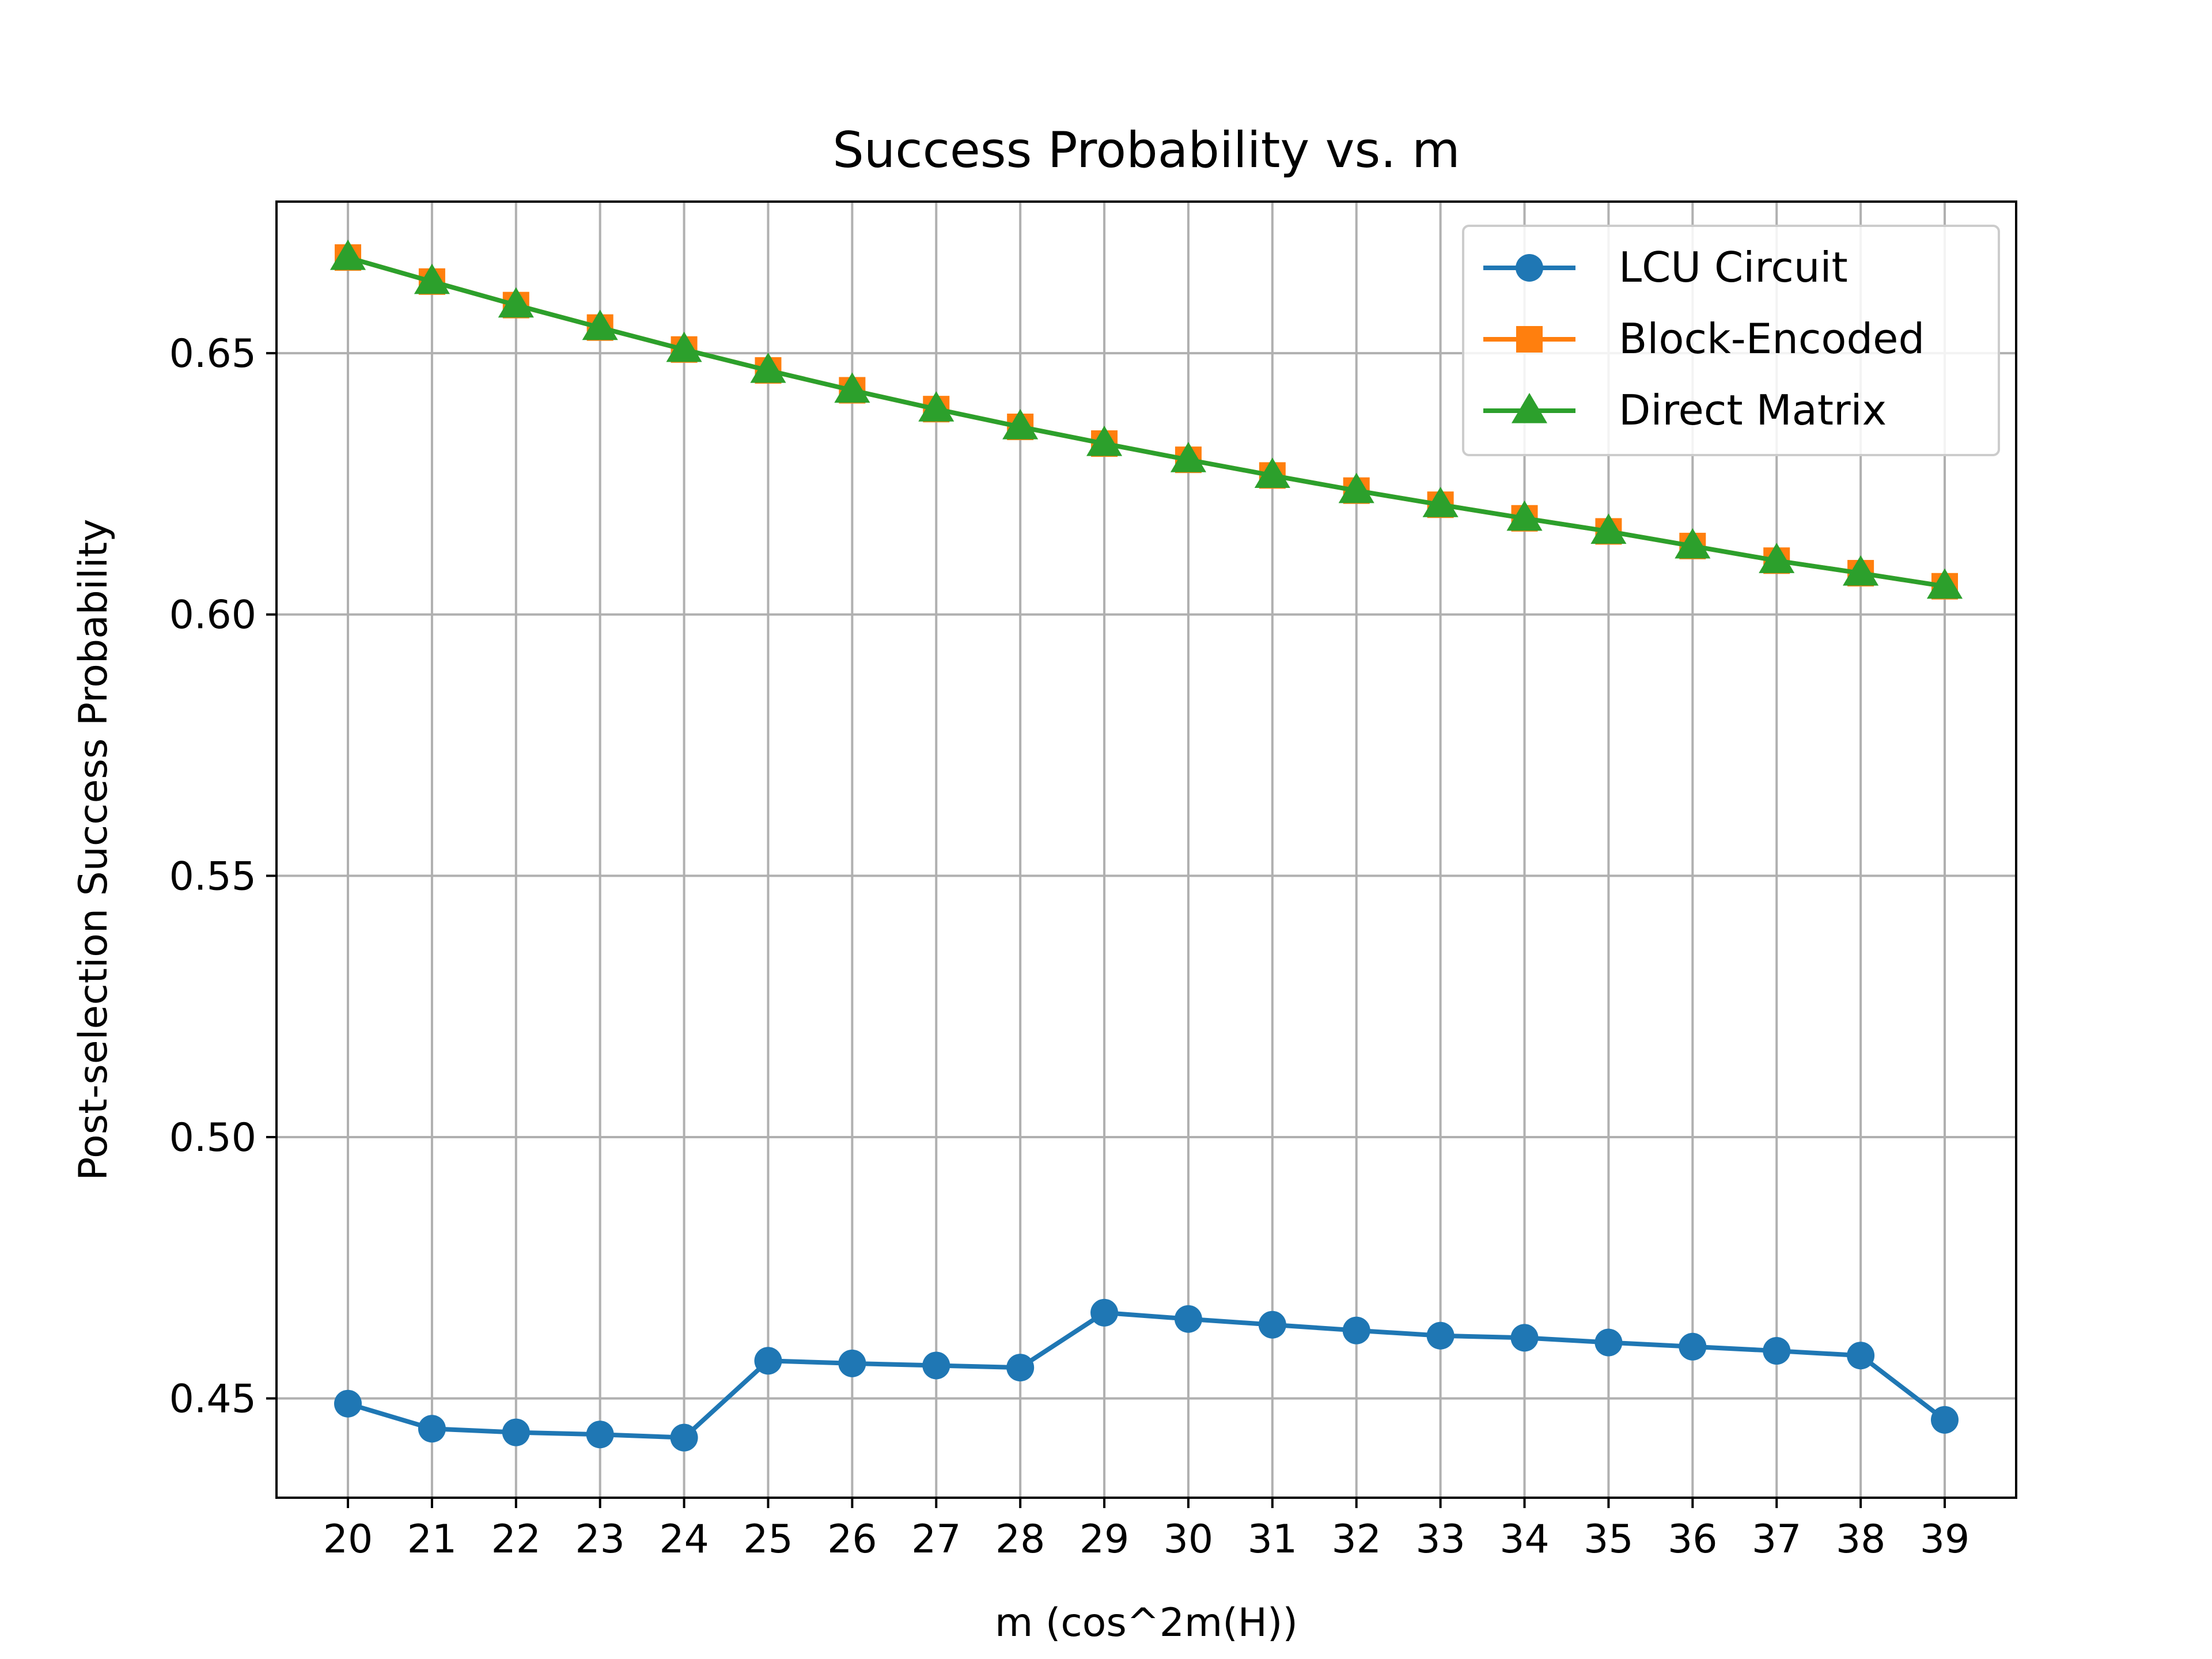  Describe the element at coordinates (212, 354) in the screenshot. I see `y-tick-label: 0.65` at that location.